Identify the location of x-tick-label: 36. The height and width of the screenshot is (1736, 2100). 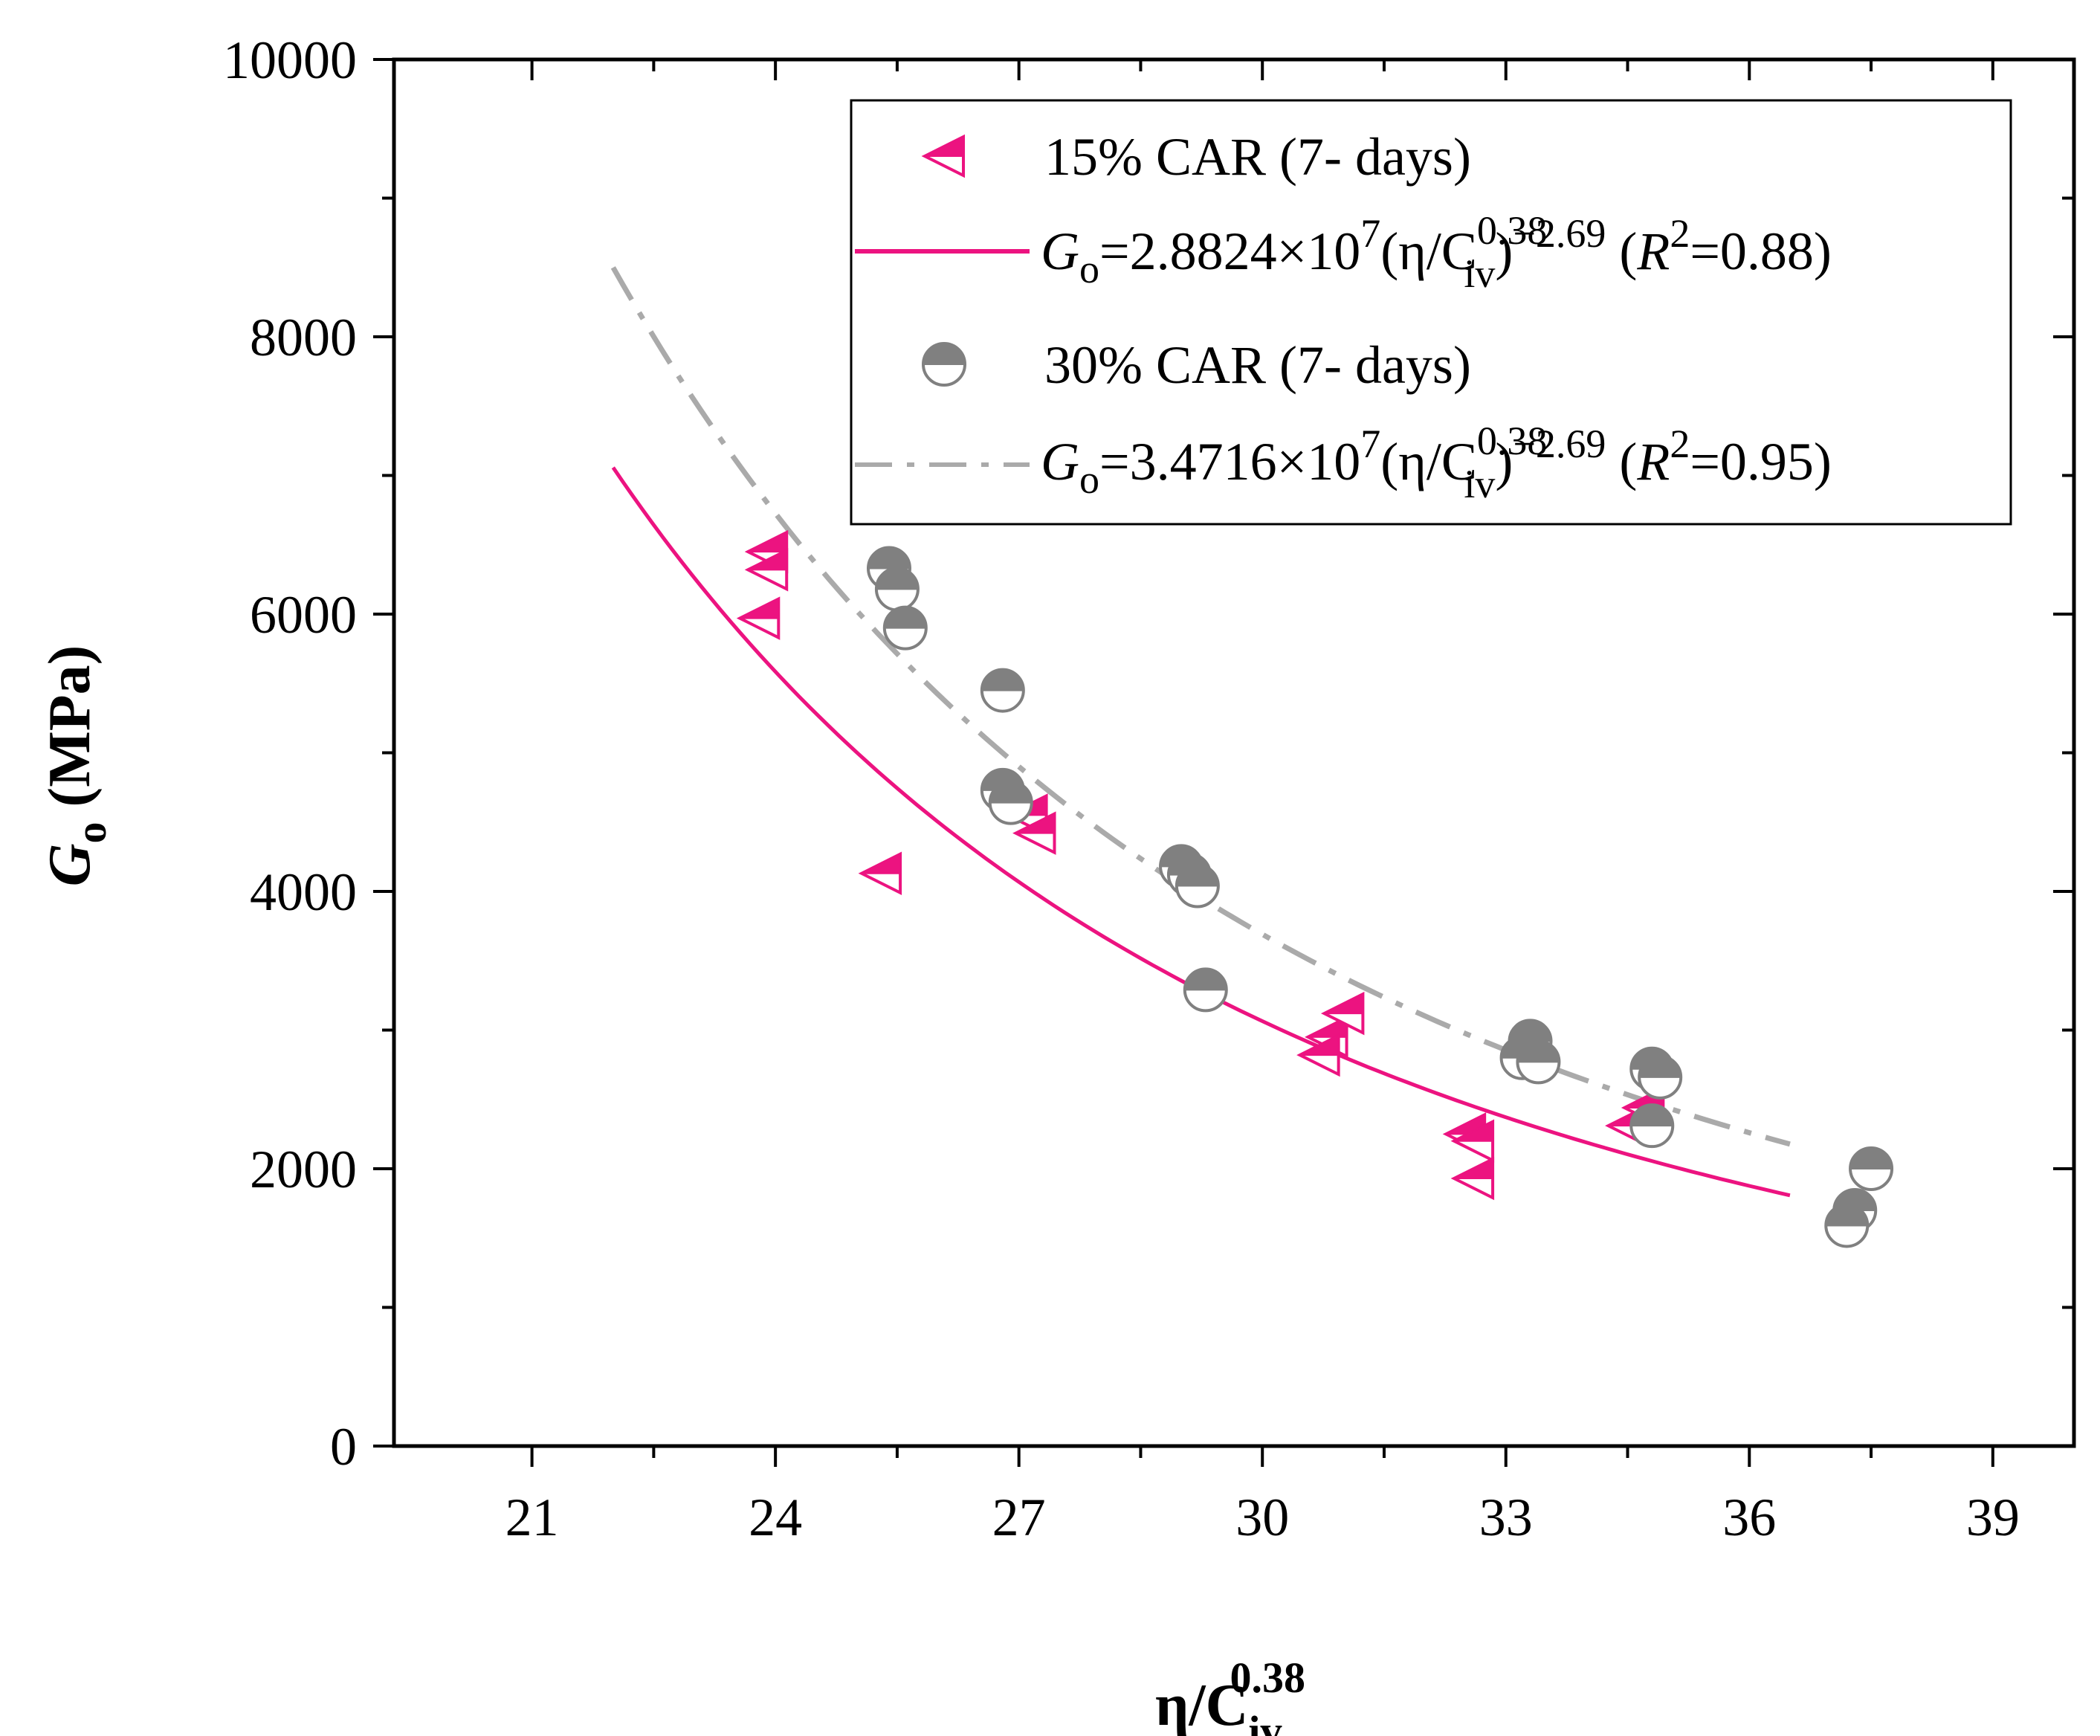
(1749, 1517).